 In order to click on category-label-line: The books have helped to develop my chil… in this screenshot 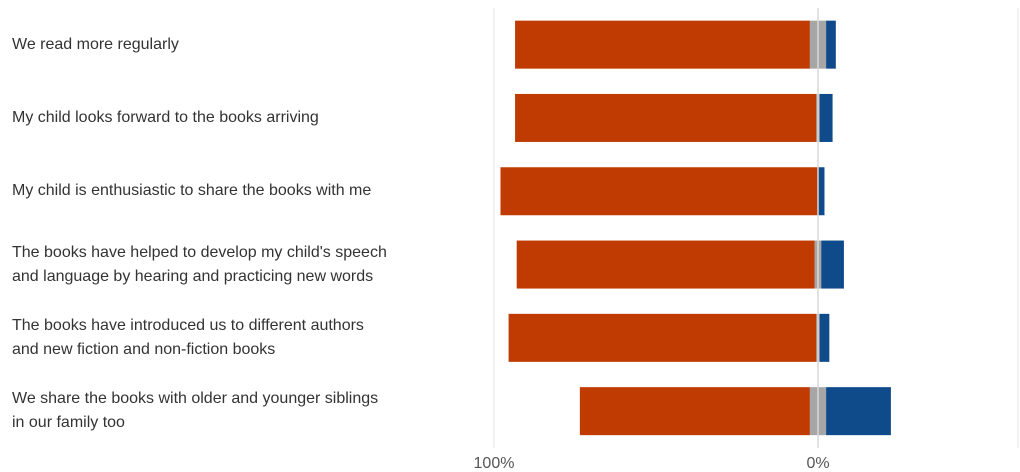, I will do `click(199, 252)`.